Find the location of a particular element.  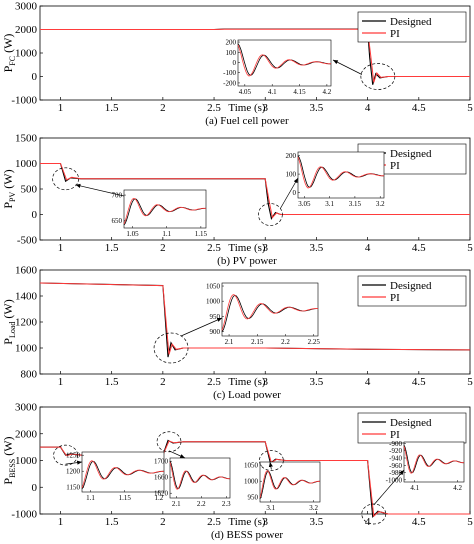

x-tick-label: 3.5 is located at coordinates (317, 522).